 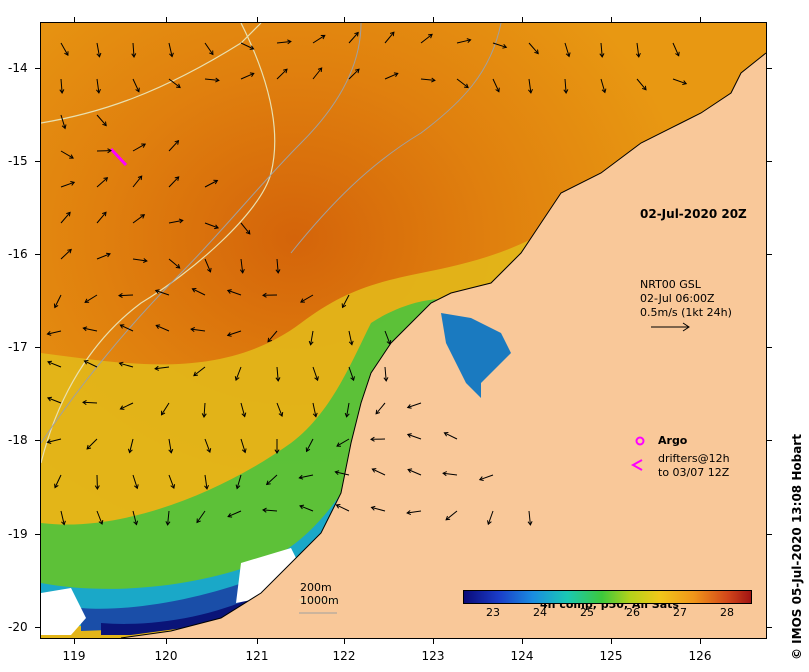 I want to click on y-tick-mark, so click(x=38, y=627).